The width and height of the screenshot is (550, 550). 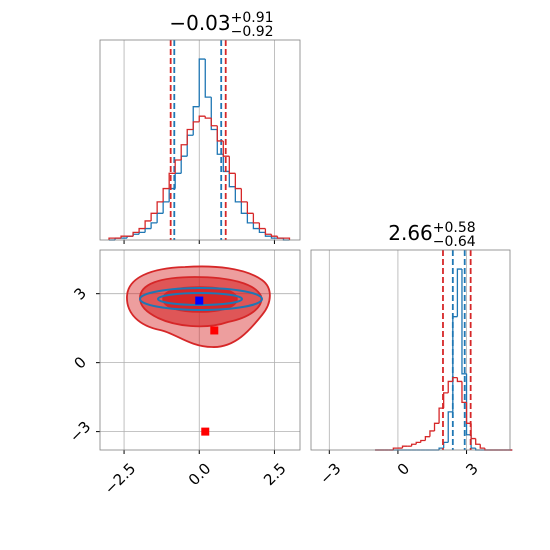 What do you see at coordinates (252, 18) in the screenshot?
I see `title-sup: +0.91` at bounding box center [252, 18].